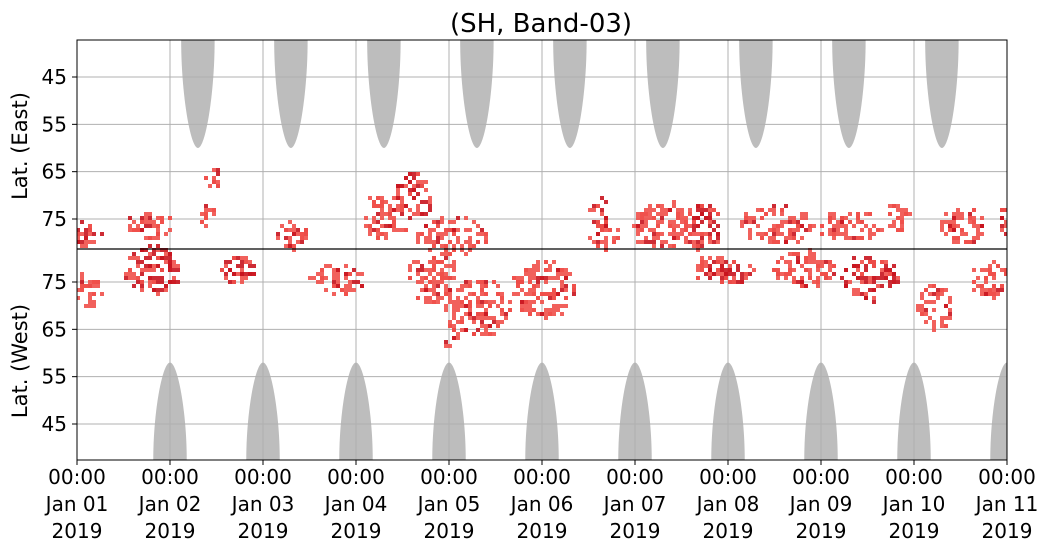 The image size is (1051, 556). Describe the element at coordinates (541, 24) in the screenshot. I see `chart-title: (SH, Band-03)` at that location.